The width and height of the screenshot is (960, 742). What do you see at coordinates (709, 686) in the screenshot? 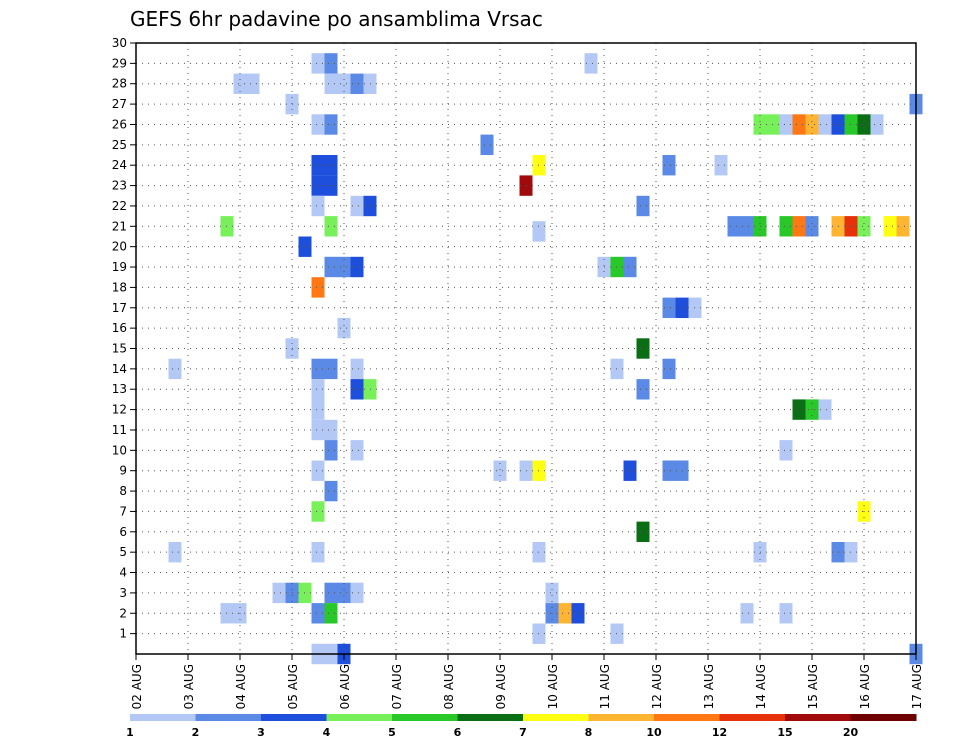
I see `x-tick-label: 13 AUG` at bounding box center [709, 686].